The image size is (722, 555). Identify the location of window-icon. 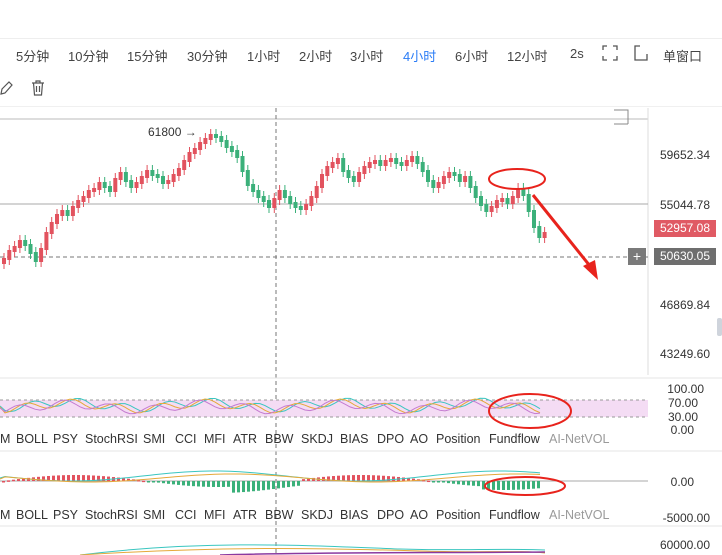
(641, 53).